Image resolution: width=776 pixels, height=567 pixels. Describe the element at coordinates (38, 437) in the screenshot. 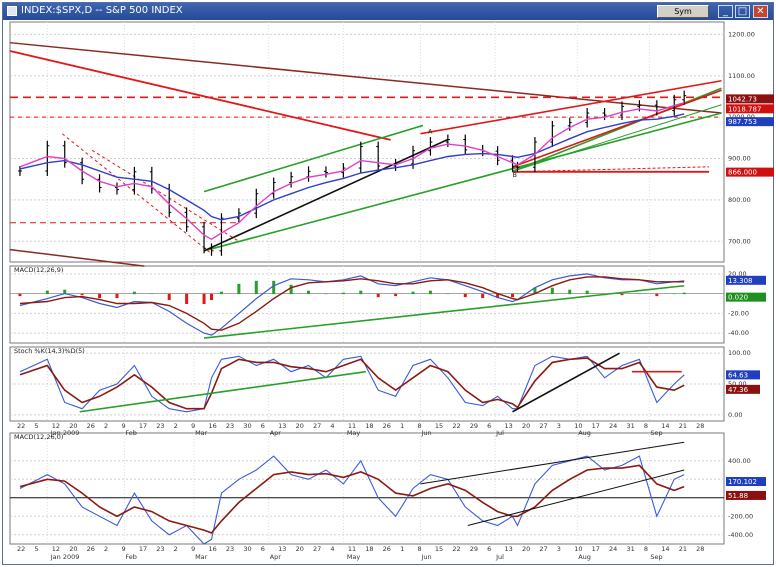

I see `pane-legend: MACD(12,26,0)` at that location.